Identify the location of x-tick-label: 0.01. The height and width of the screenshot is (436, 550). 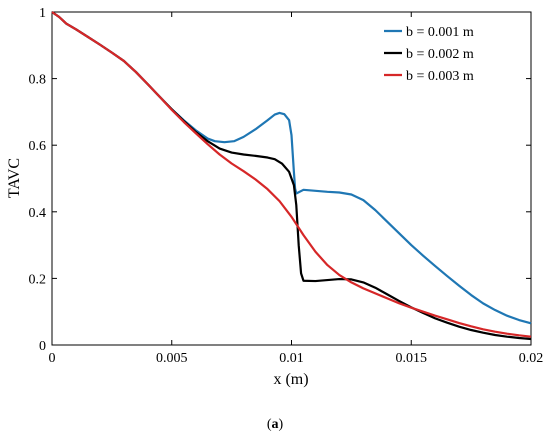
(291, 358).